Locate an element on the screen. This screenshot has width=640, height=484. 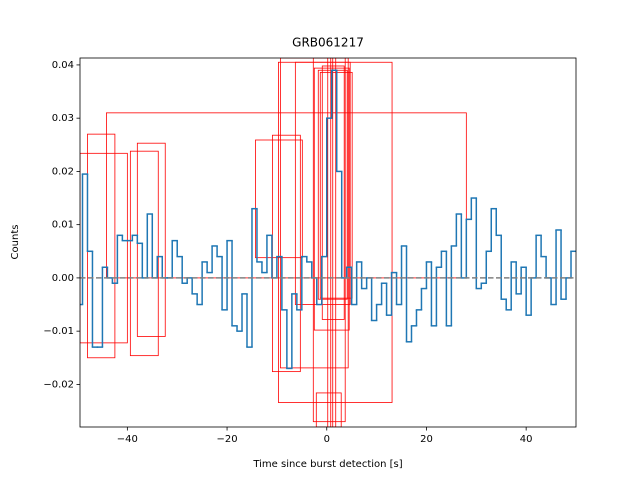
y-tick-label: −0.02 is located at coordinates (58, 384).